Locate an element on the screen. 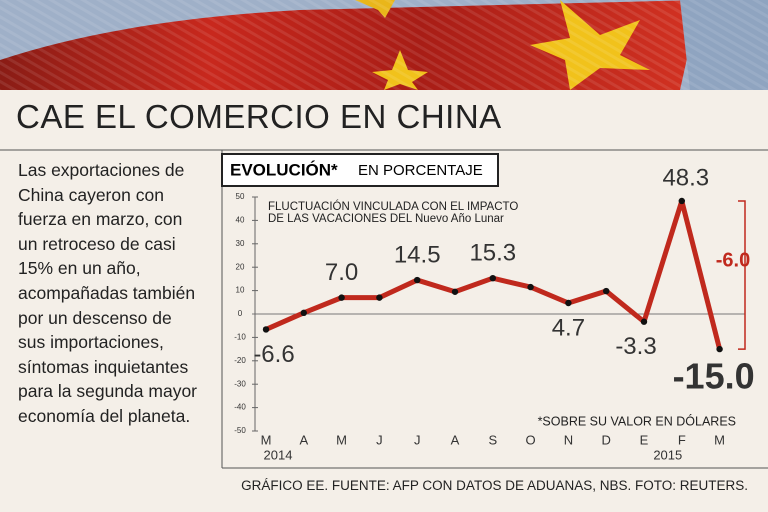 The width and height of the screenshot is (768, 512). chart-subheading: EN PORCENTAJE is located at coordinates (420, 170).